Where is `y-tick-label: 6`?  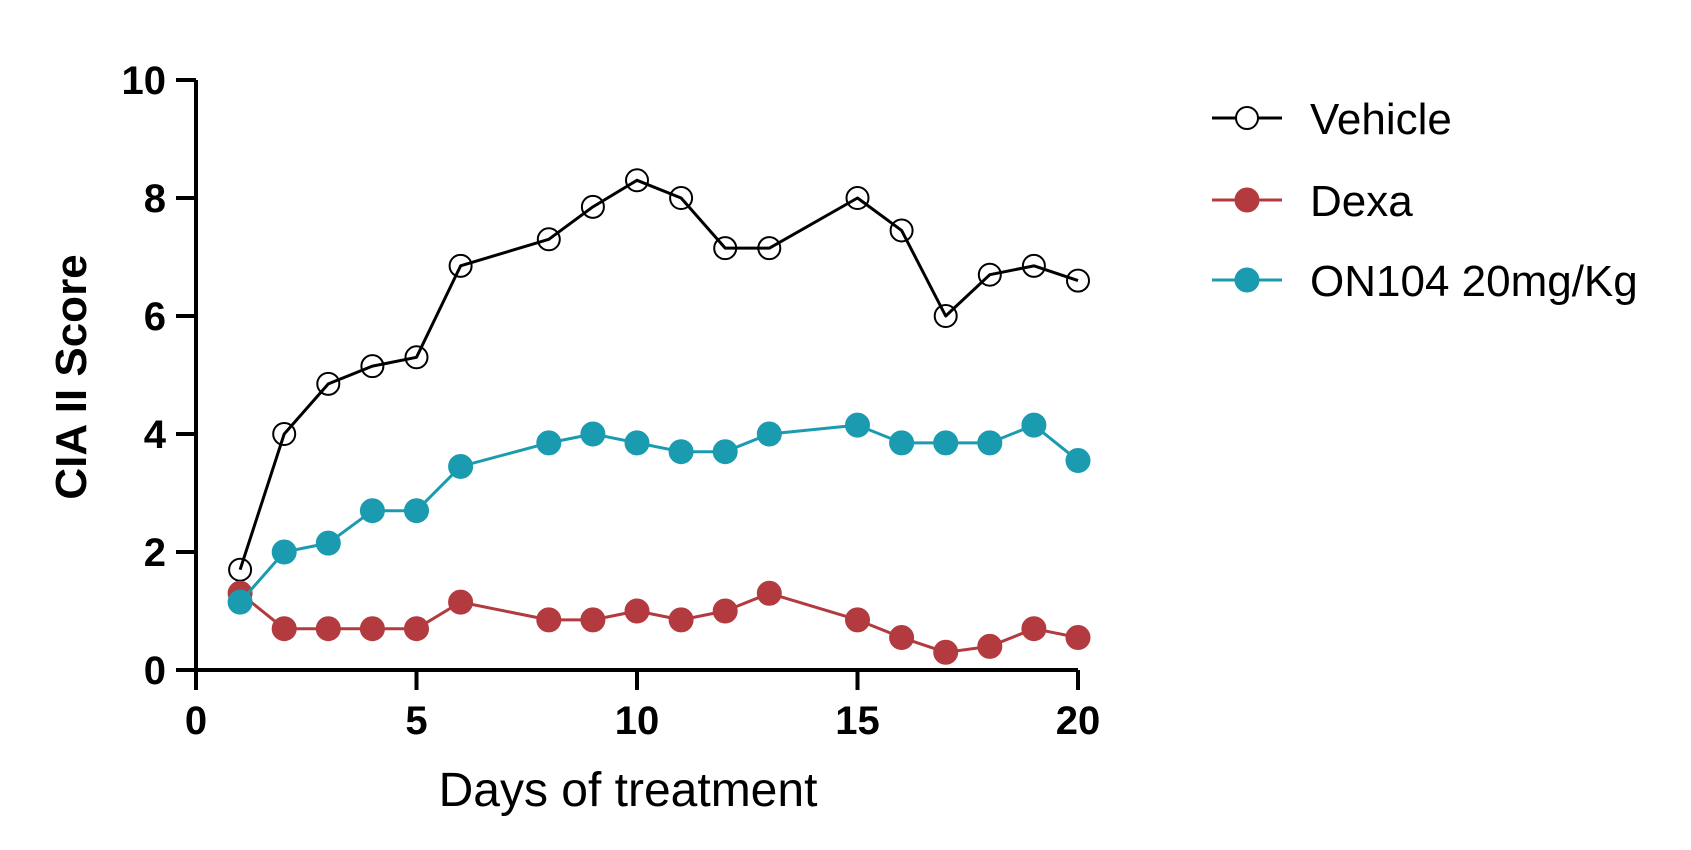 y-tick-label: 6 is located at coordinates (155, 317).